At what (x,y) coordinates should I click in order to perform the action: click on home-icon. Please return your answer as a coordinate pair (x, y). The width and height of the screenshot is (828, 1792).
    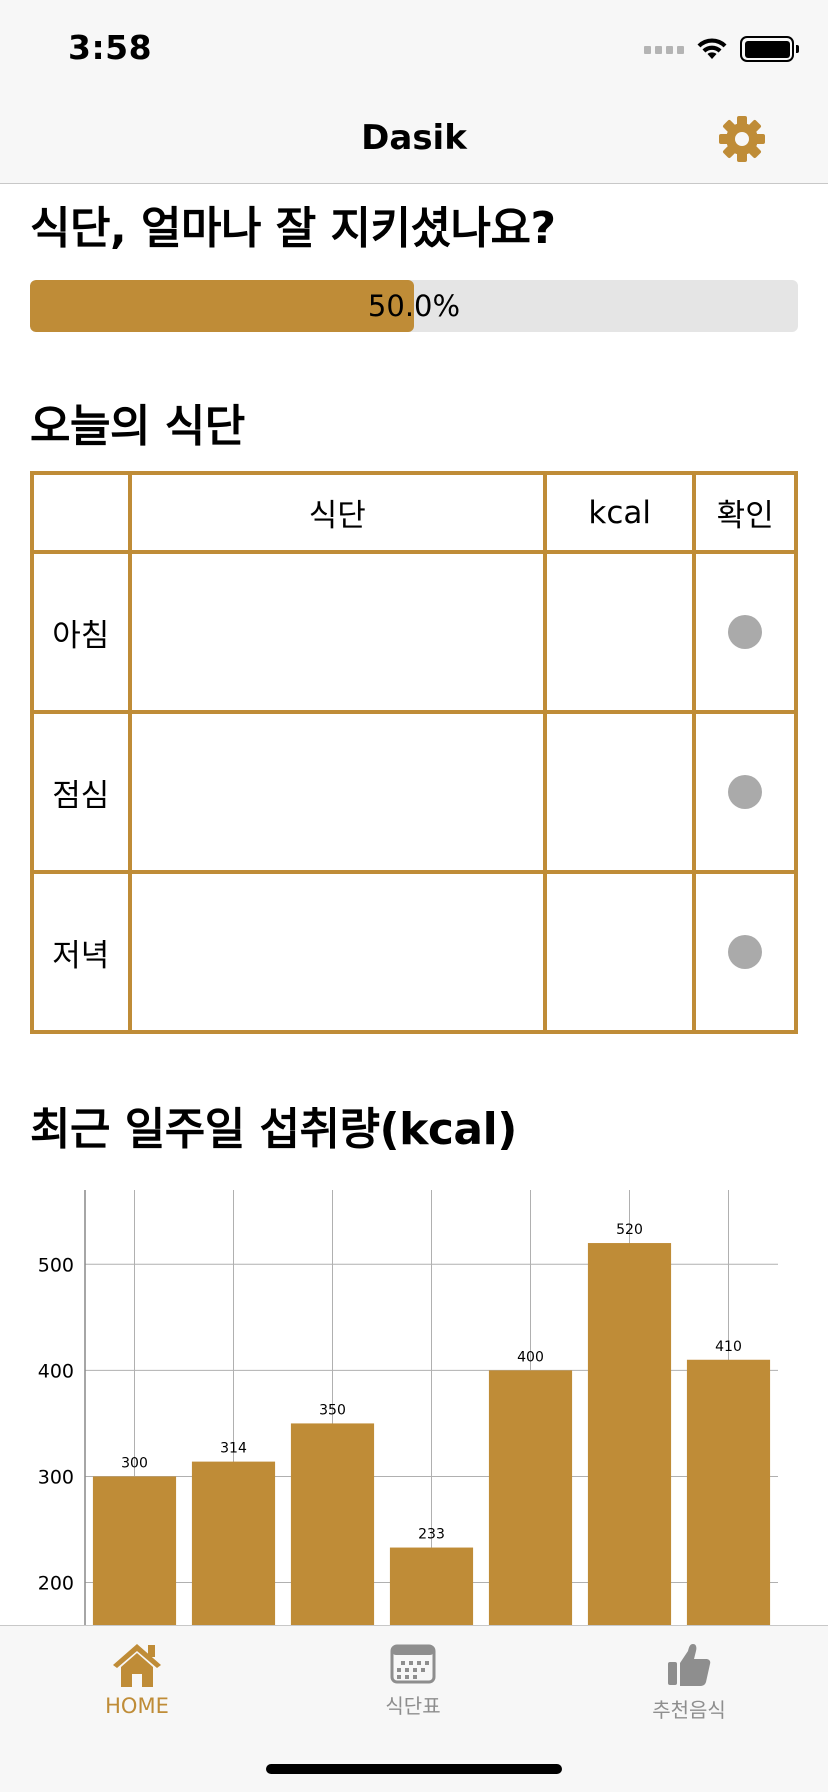
    Looking at the image, I should click on (137, 1665).